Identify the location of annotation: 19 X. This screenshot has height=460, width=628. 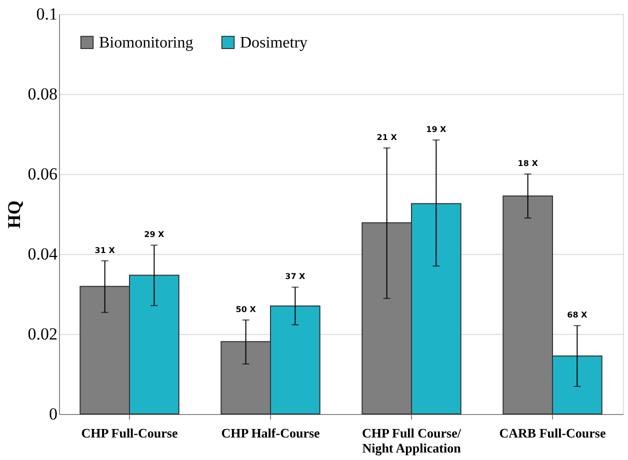
(437, 129).